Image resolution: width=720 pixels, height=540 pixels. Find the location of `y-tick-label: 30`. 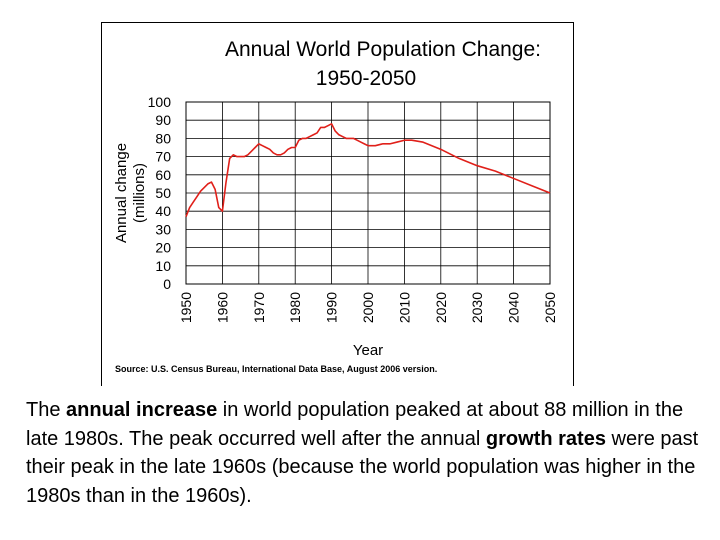

y-tick-label: 30 is located at coordinates (163, 229).